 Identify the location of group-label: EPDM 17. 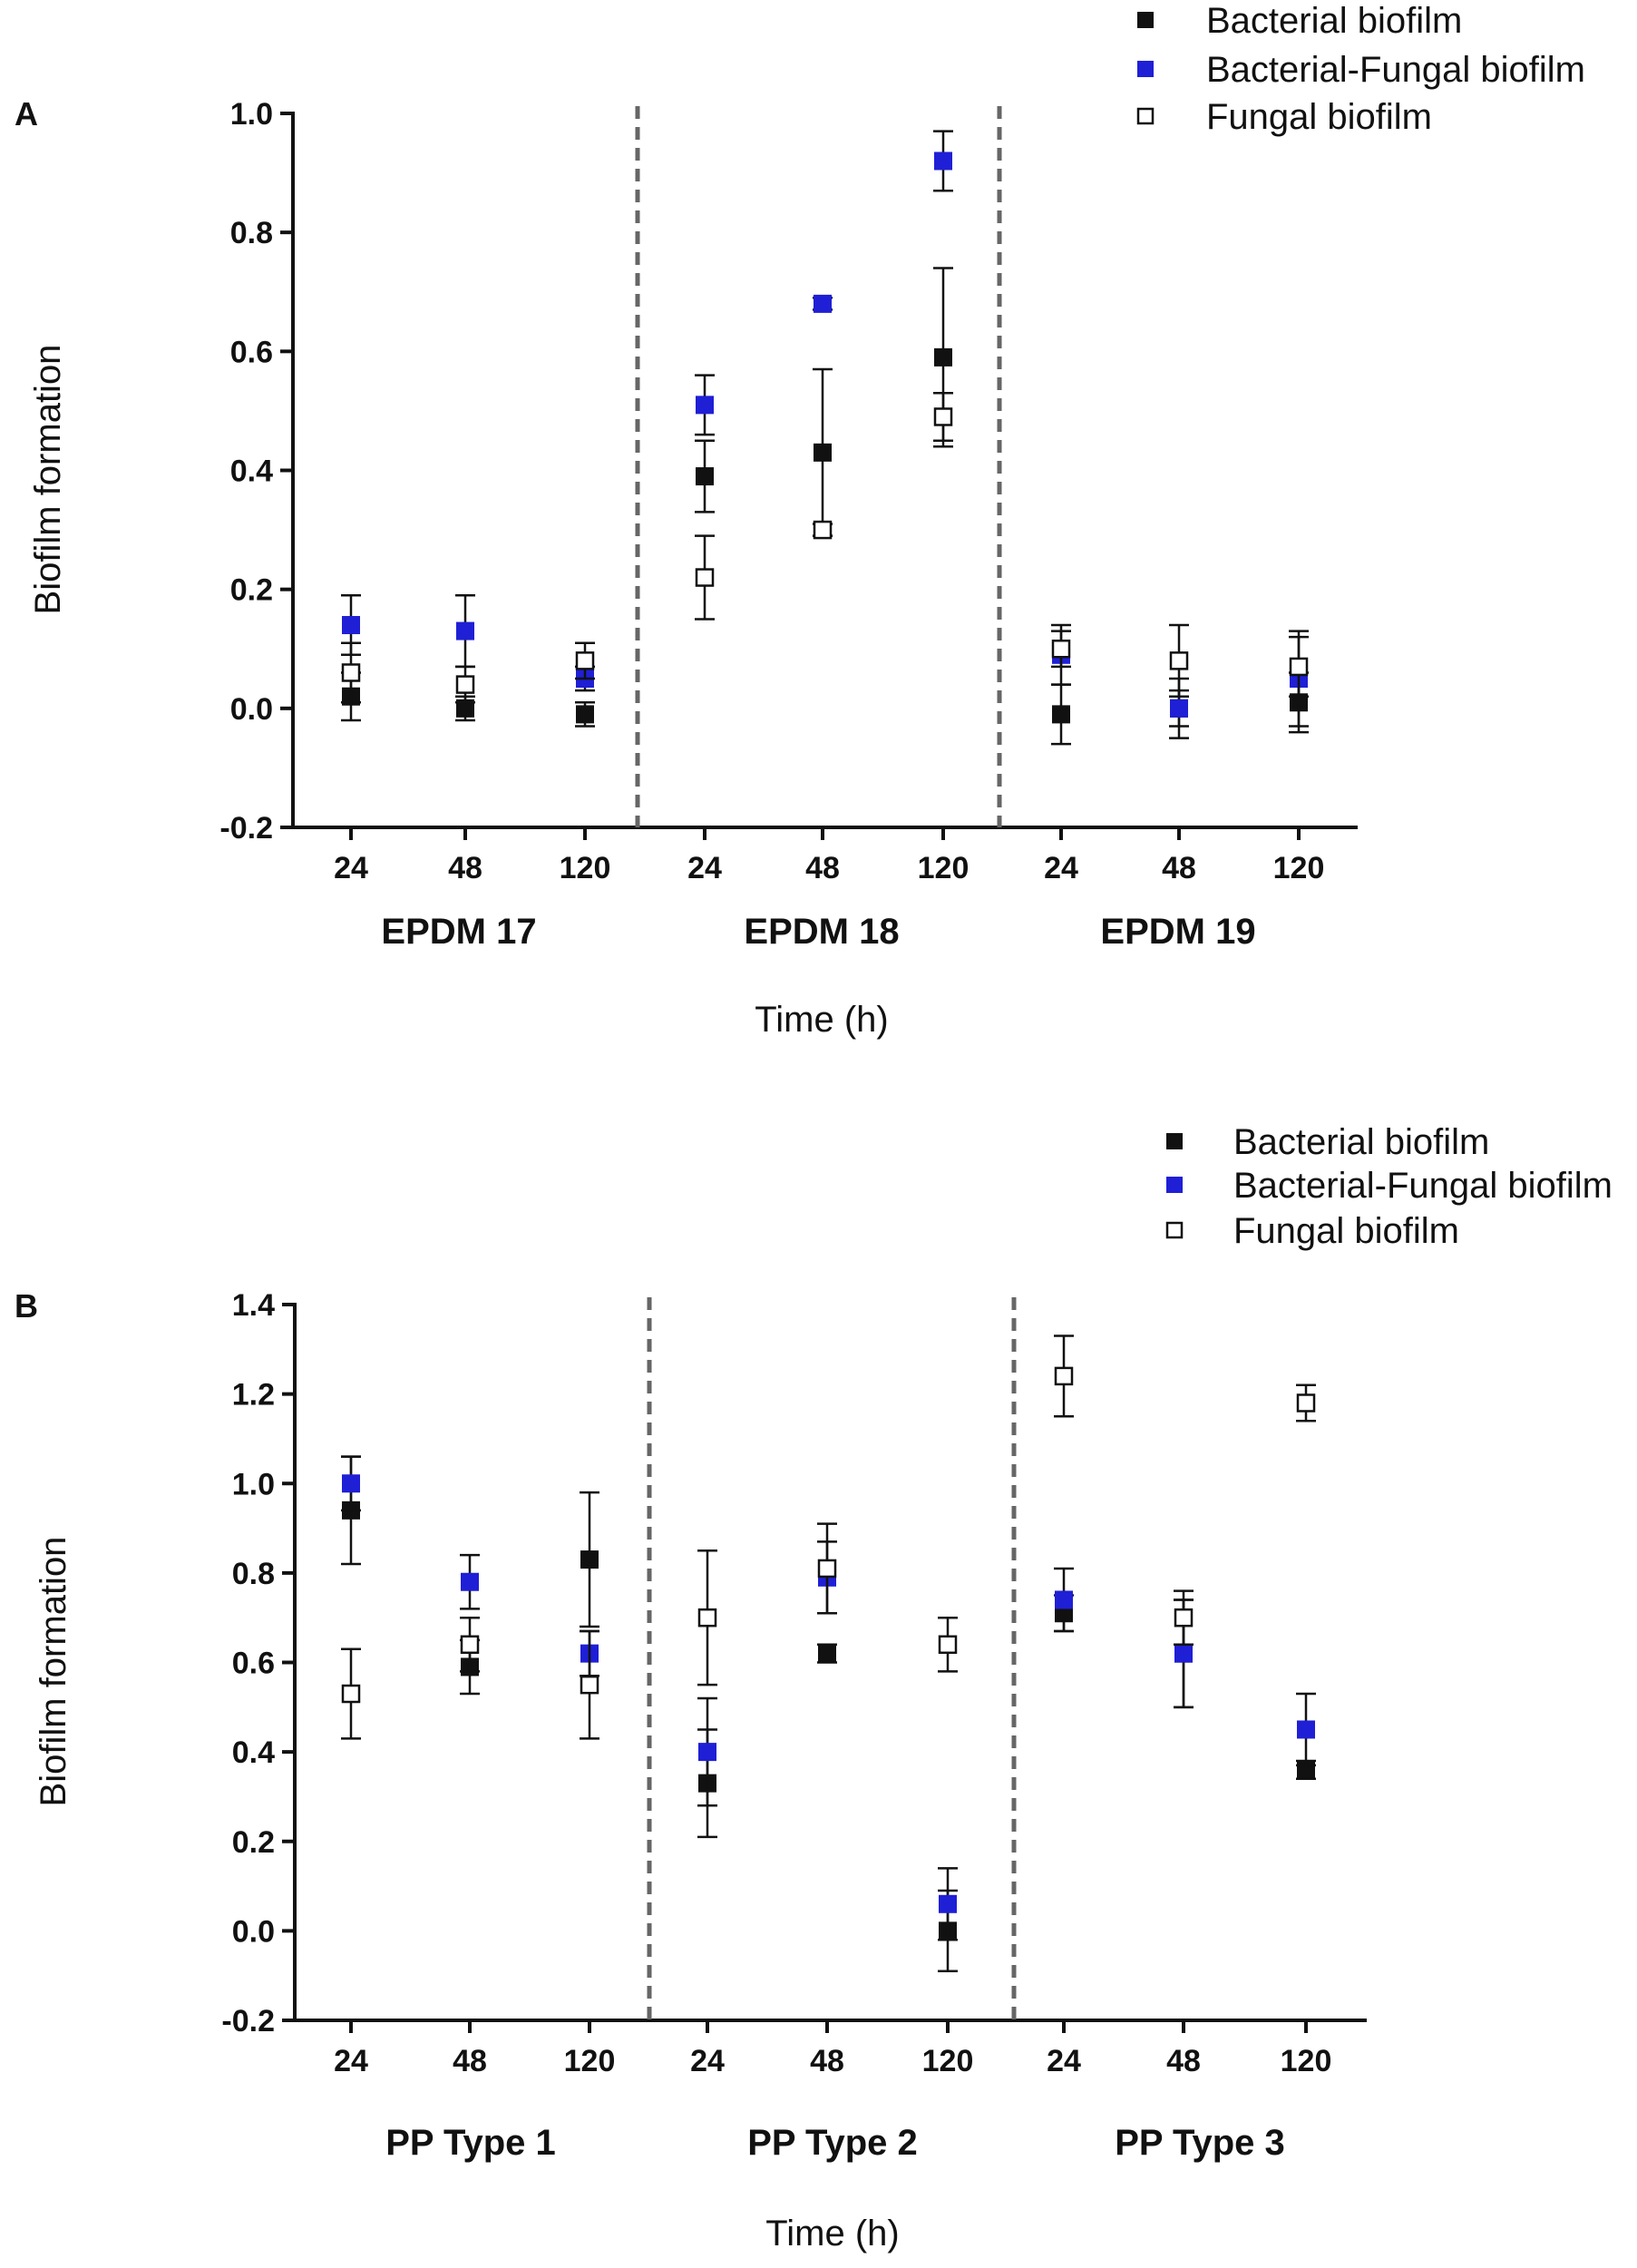
(458, 932).